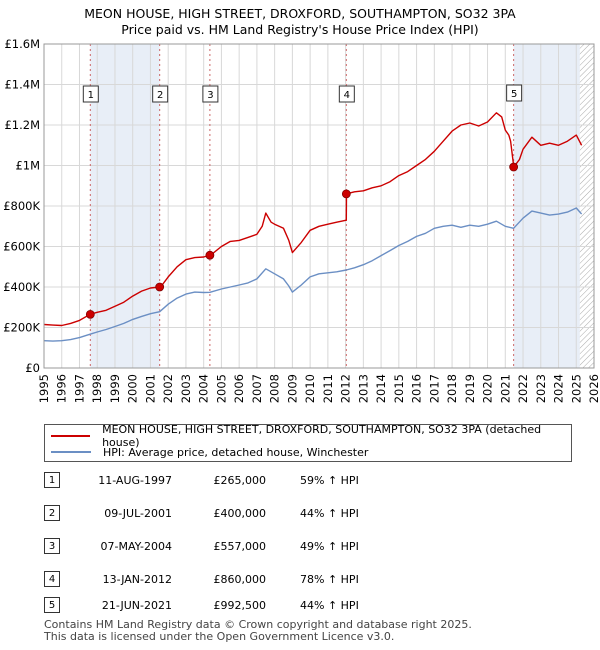 The image size is (600, 650). What do you see at coordinates (284, 547) in the screenshot?
I see `table-row: 3 07-MAY-2004 £557,000 49% ↑ HPI` at bounding box center [284, 547].